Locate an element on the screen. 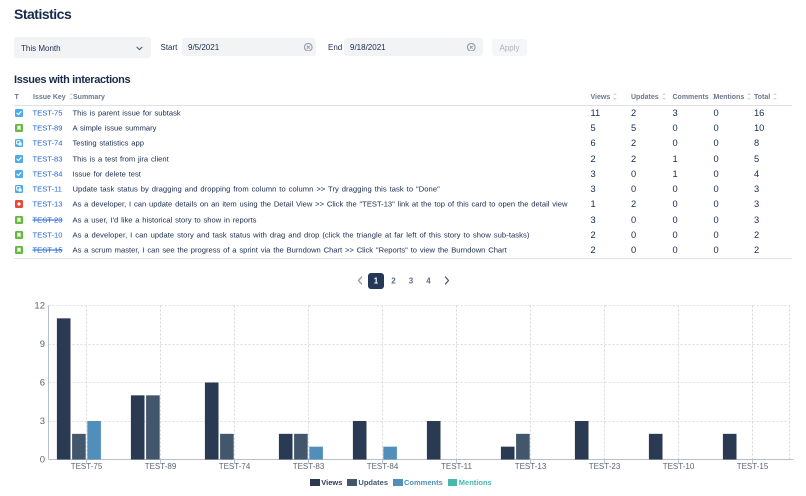 The image size is (806, 496). svg-text: TEST-11 is located at coordinates (457, 466).